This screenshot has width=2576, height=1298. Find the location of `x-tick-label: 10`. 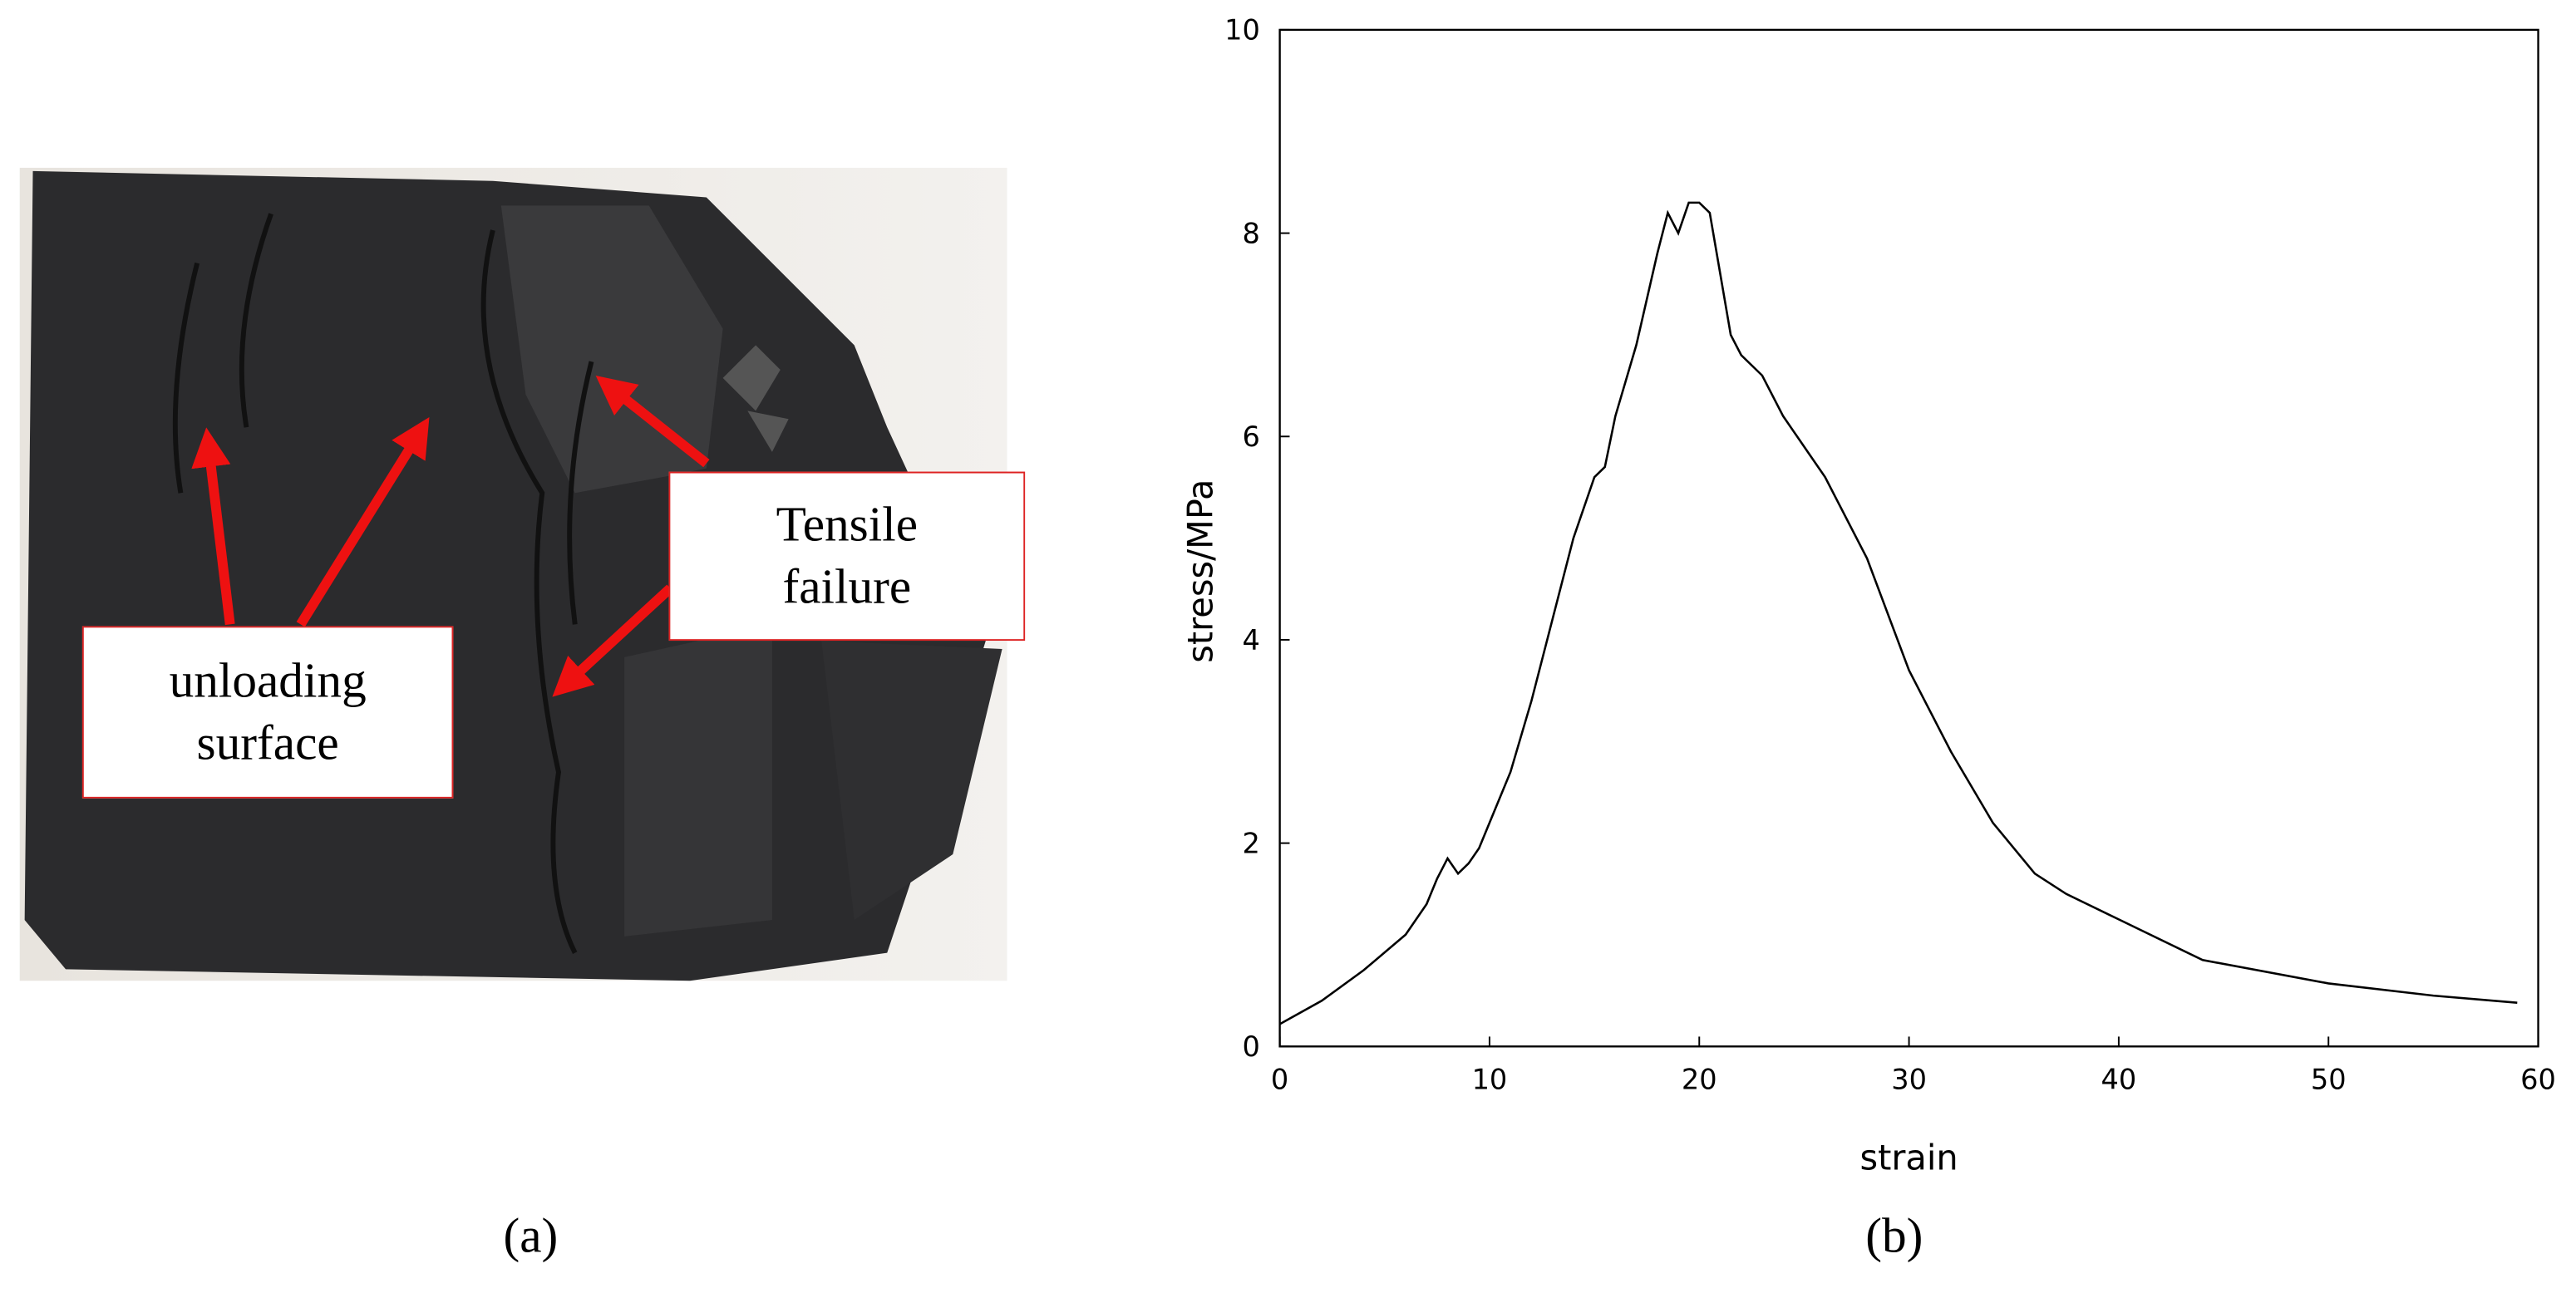

x-tick-label: 10 is located at coordinates (1490, 1080).